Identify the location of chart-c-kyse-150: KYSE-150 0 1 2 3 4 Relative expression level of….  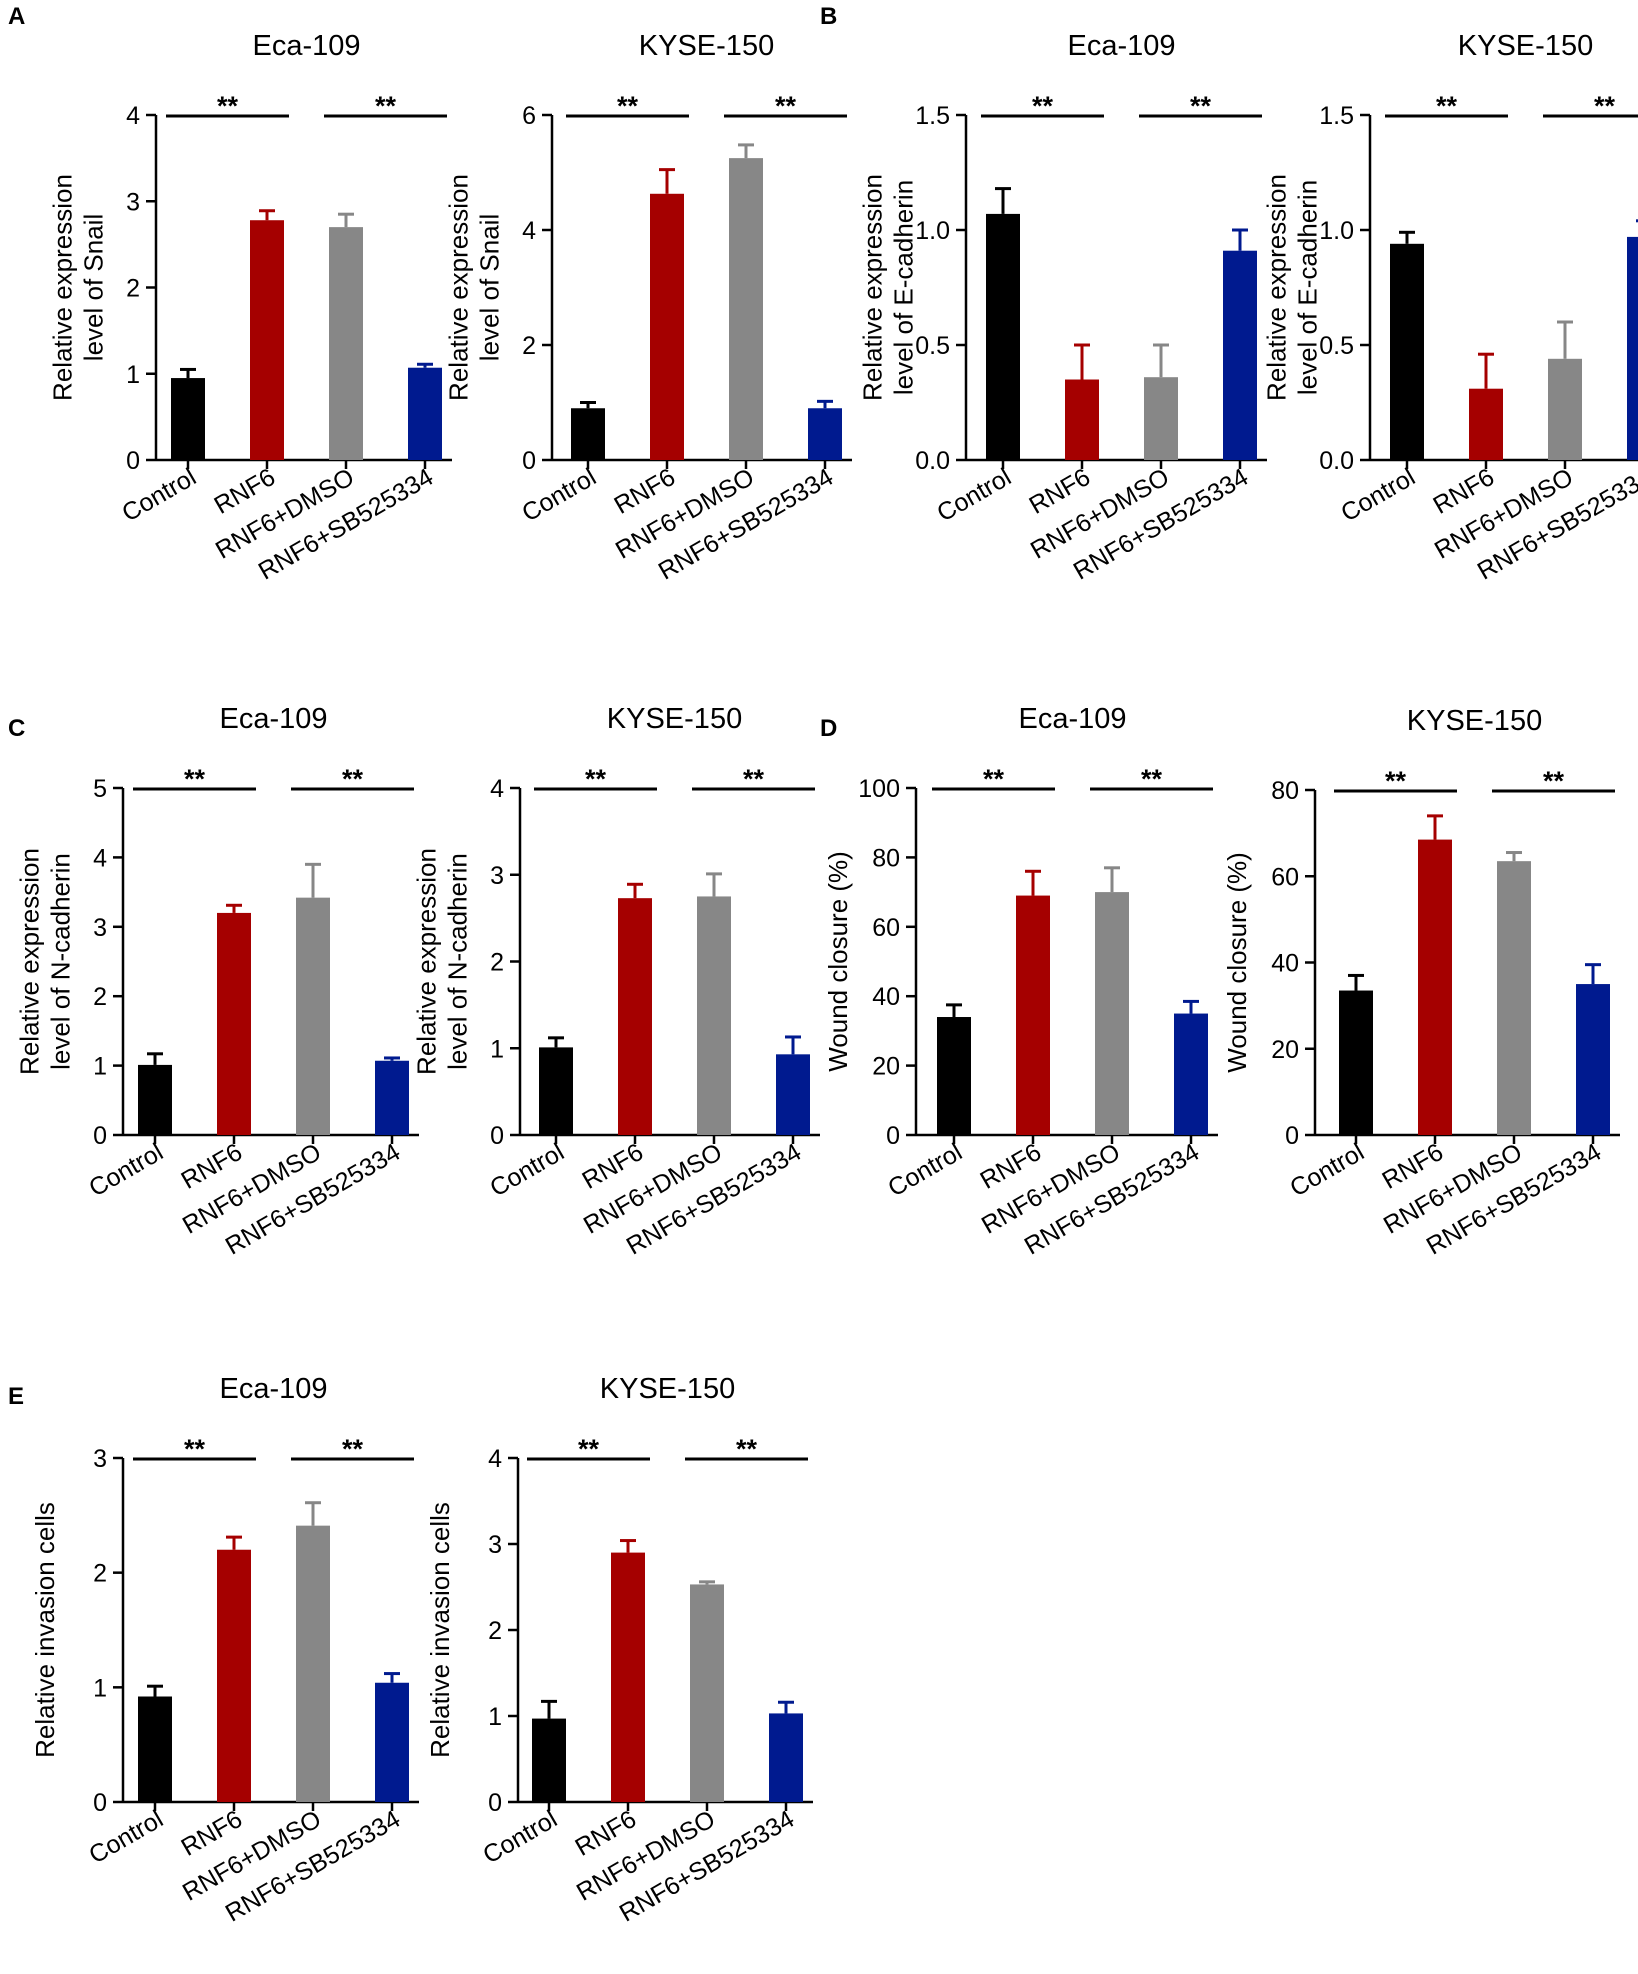
(616, 982).